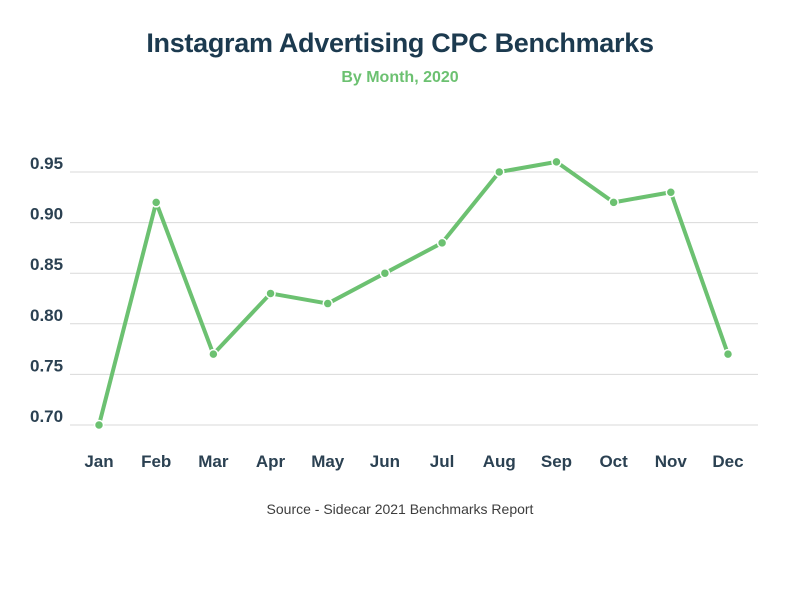 This screenshot has height=602, width=800. I want to click on x-tick-label: Mar, so click(213, 461).